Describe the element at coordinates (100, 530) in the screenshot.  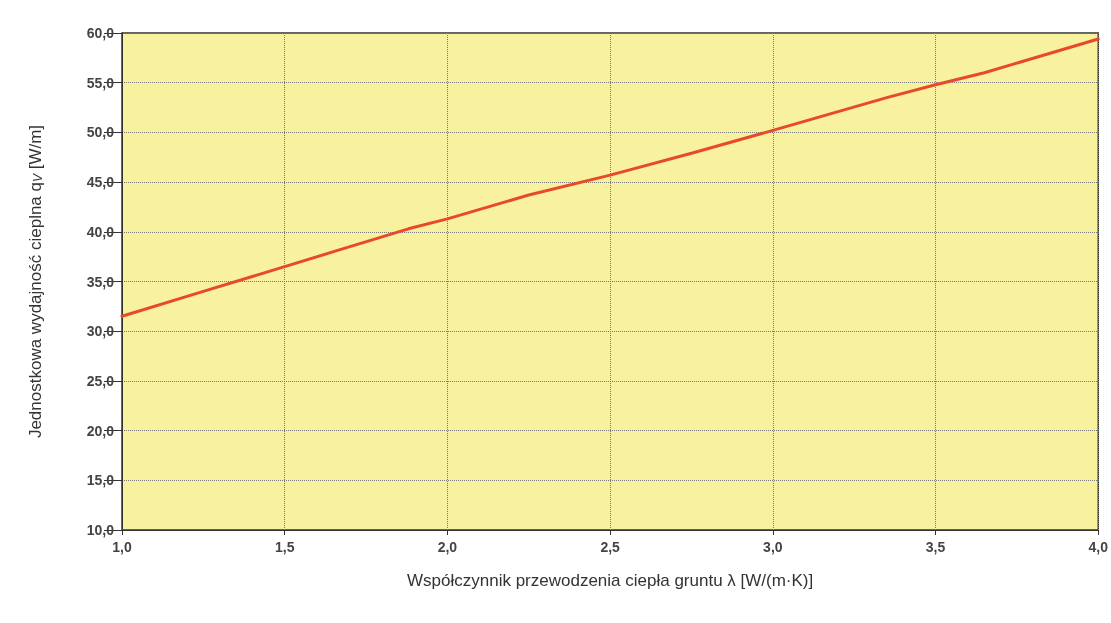
I see `y-tick-label: 10,0` at that location.